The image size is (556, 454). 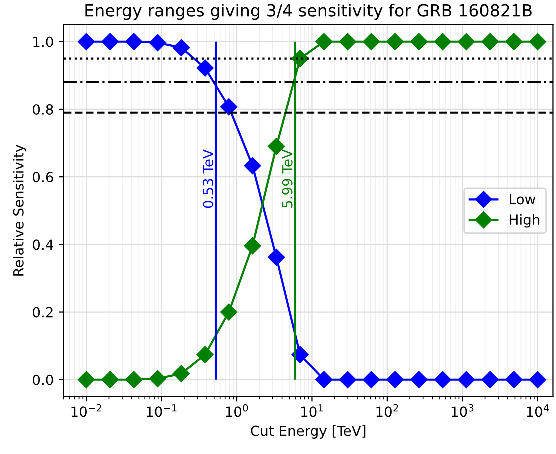 What do you see at coordinates (387, 411) in the screenshot?
I see `x-tick-label: 10$^{2}$` at bounding box center [387, 411].